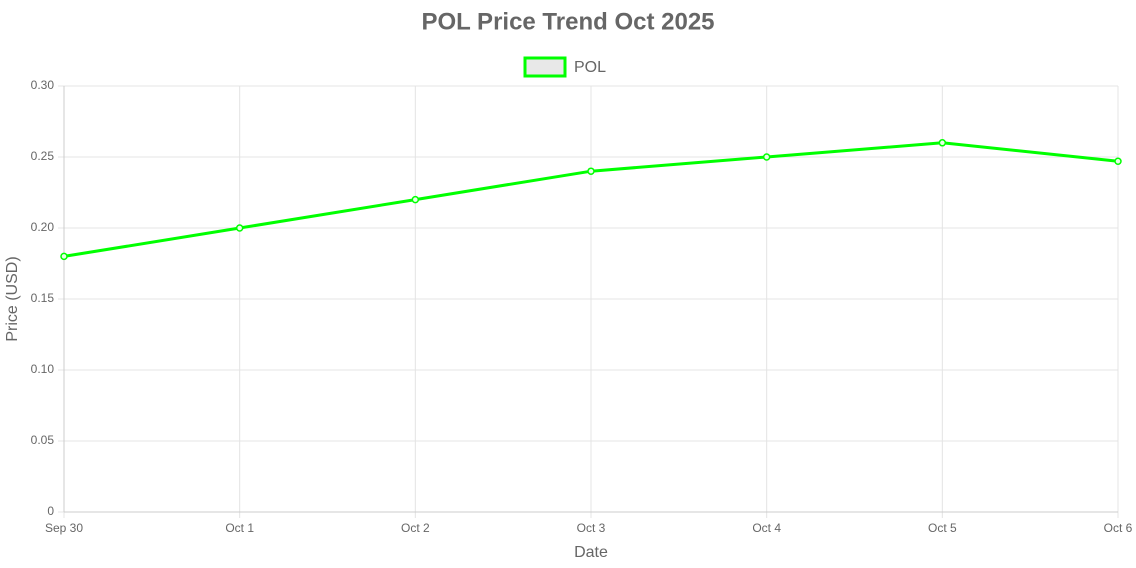  I want to click on x-tick-label: Oct 3, so click(591, 528).